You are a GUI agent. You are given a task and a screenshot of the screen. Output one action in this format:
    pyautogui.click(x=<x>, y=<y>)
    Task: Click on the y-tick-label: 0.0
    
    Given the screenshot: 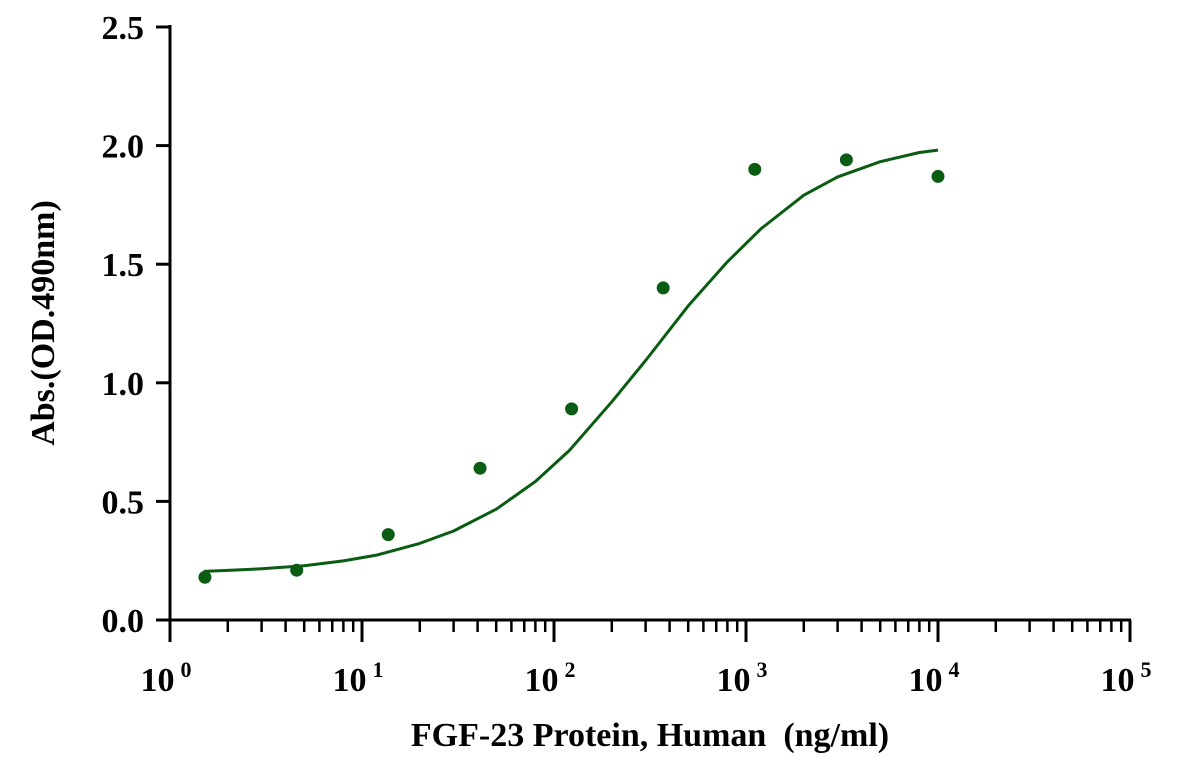 What is the action you would take?
    pyautogui.click(x=123, y=621)
    